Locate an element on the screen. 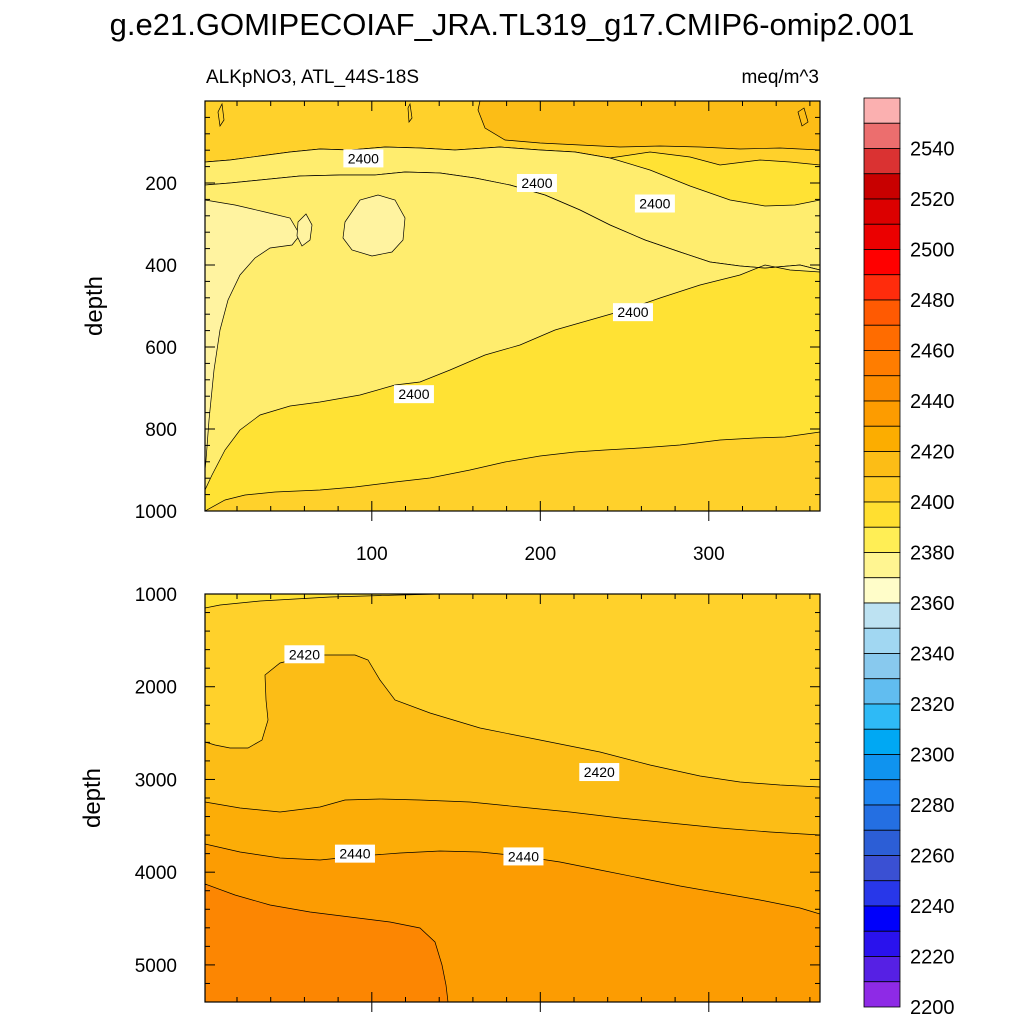 Image resolution: width=1024 pixels, height=1024 pixels. colorbar-label: 2480 is located at coordinates (932, 301).